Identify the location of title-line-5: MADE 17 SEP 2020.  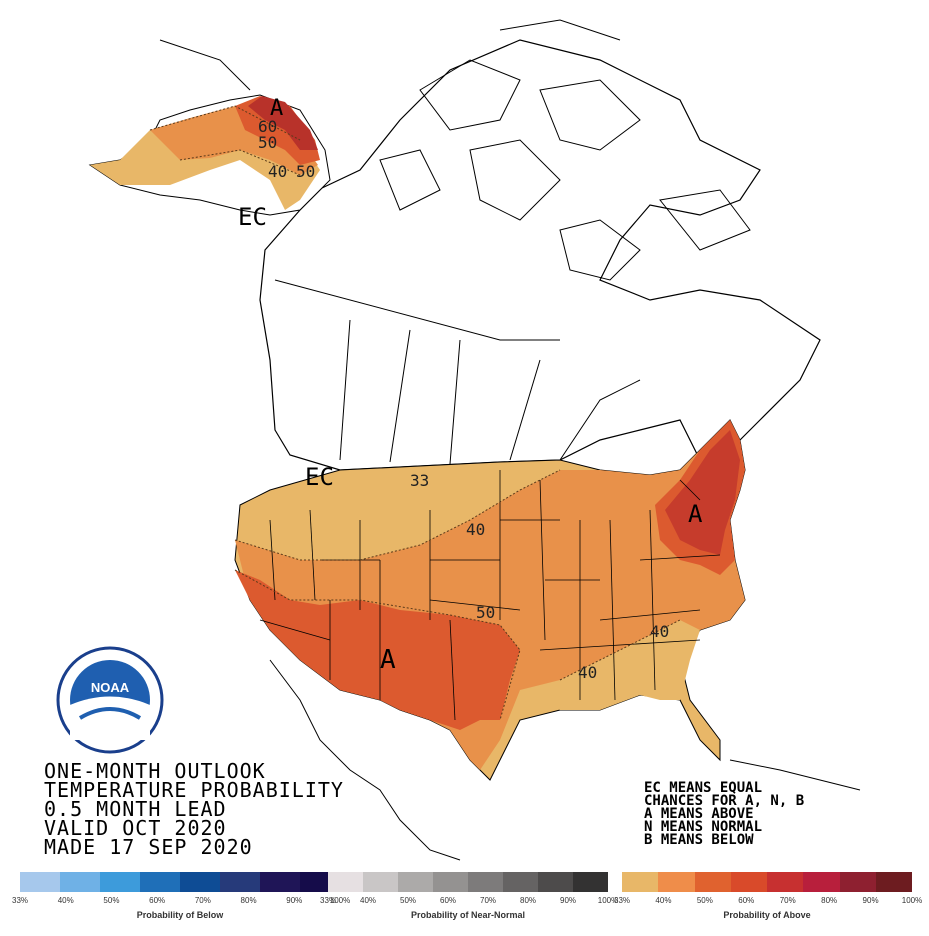
(148, 847).